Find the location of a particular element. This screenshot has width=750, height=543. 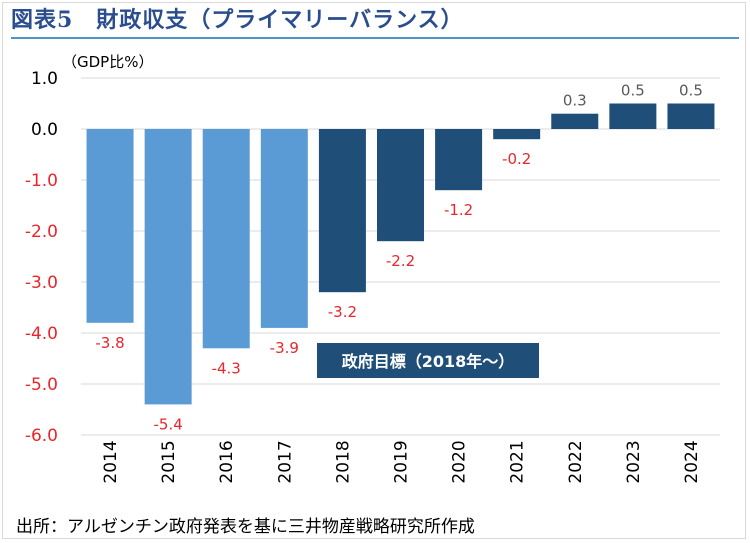

bar-2014 is located at coordinates (110, 226).